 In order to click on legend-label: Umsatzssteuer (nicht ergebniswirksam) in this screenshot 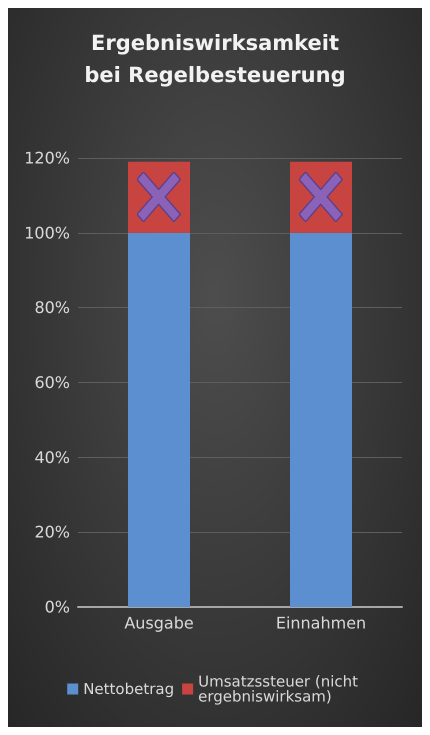, I will do `click(280, 689)`.